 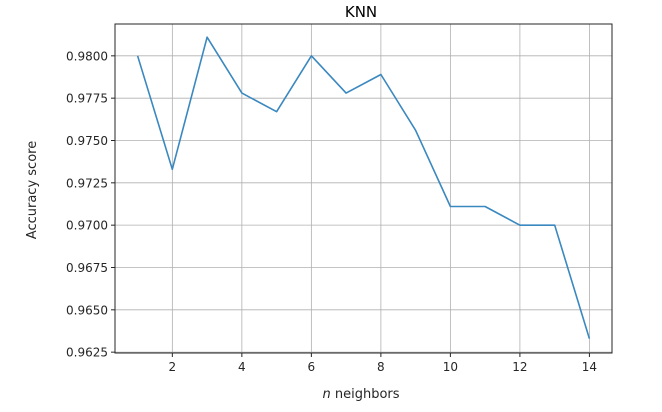 What do you see at coordinates (87, 56) in the screenshot?
I see `y-tick-label: 0.9800` at bounding box center [87, 56].